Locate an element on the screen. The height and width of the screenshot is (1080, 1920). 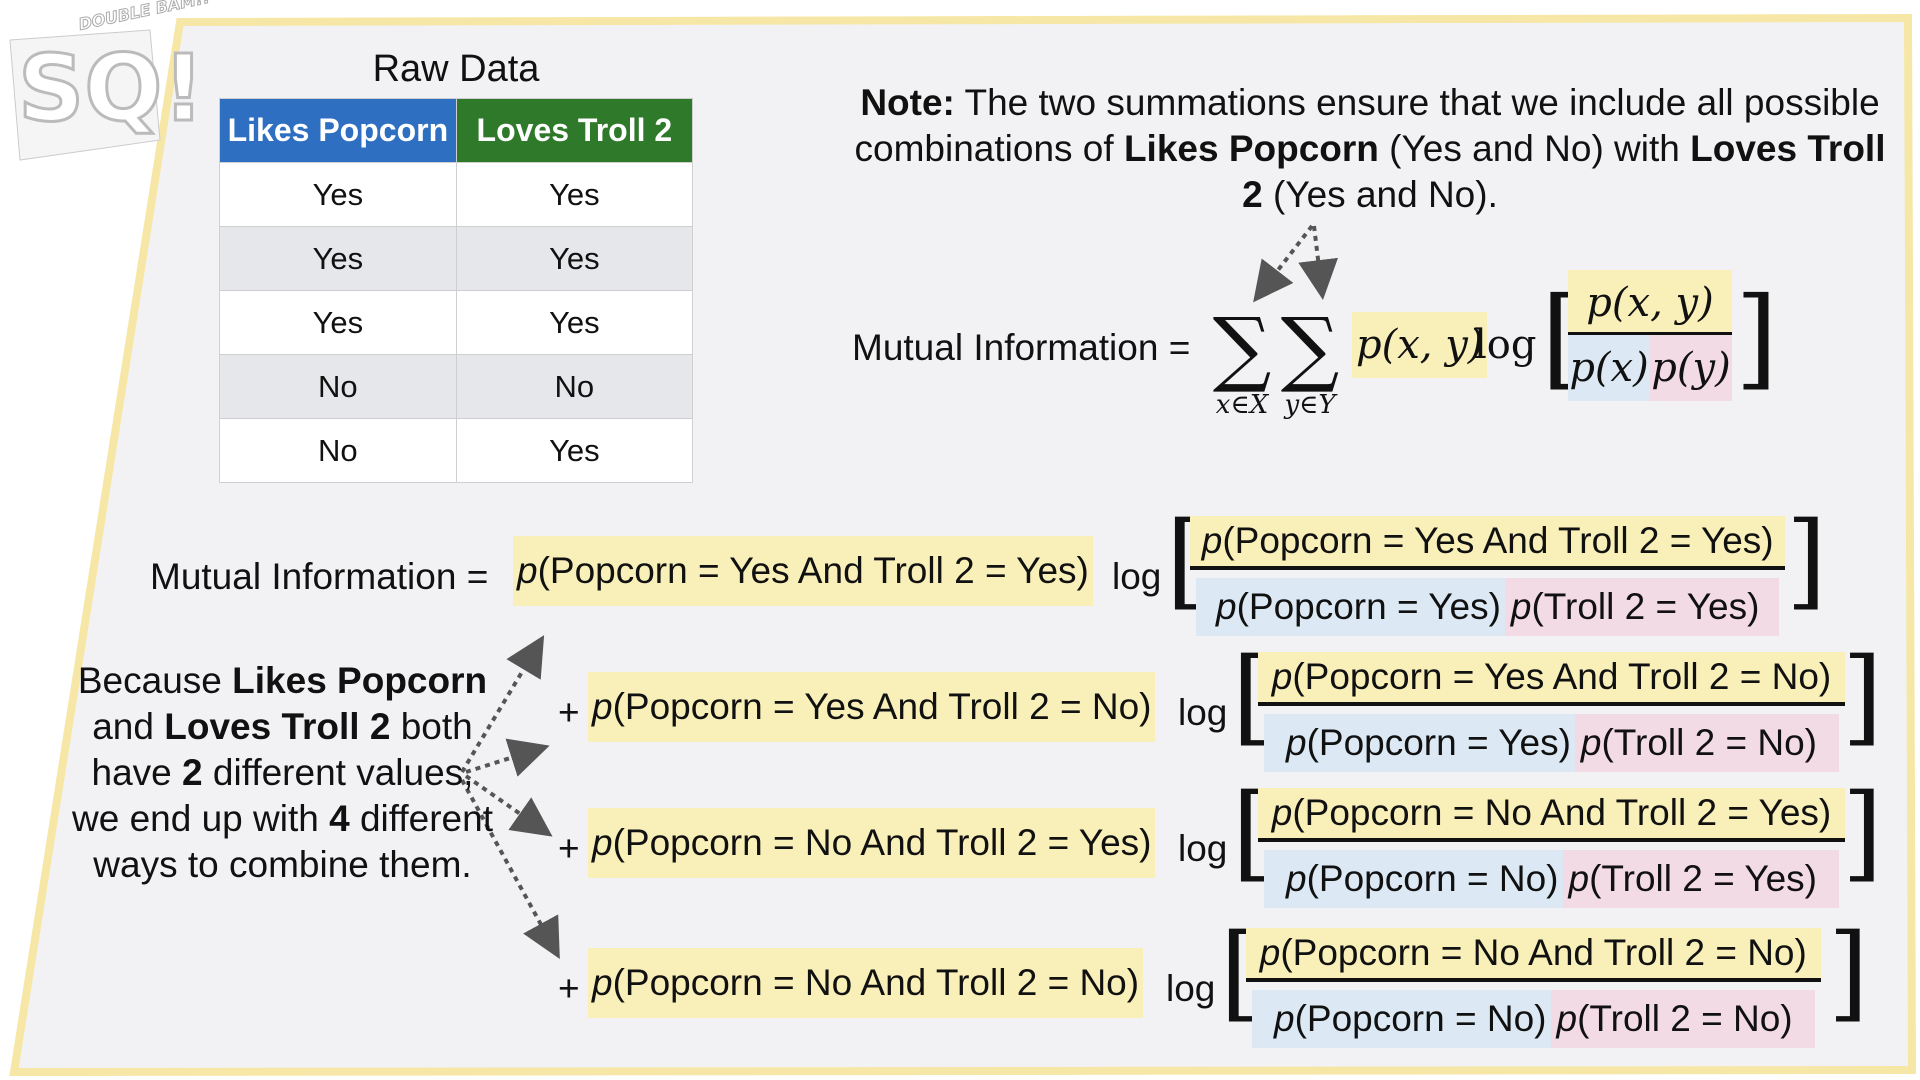
term-3-den-b: p(Troll 2 = Yes) is located at coordinates (1701, 879).